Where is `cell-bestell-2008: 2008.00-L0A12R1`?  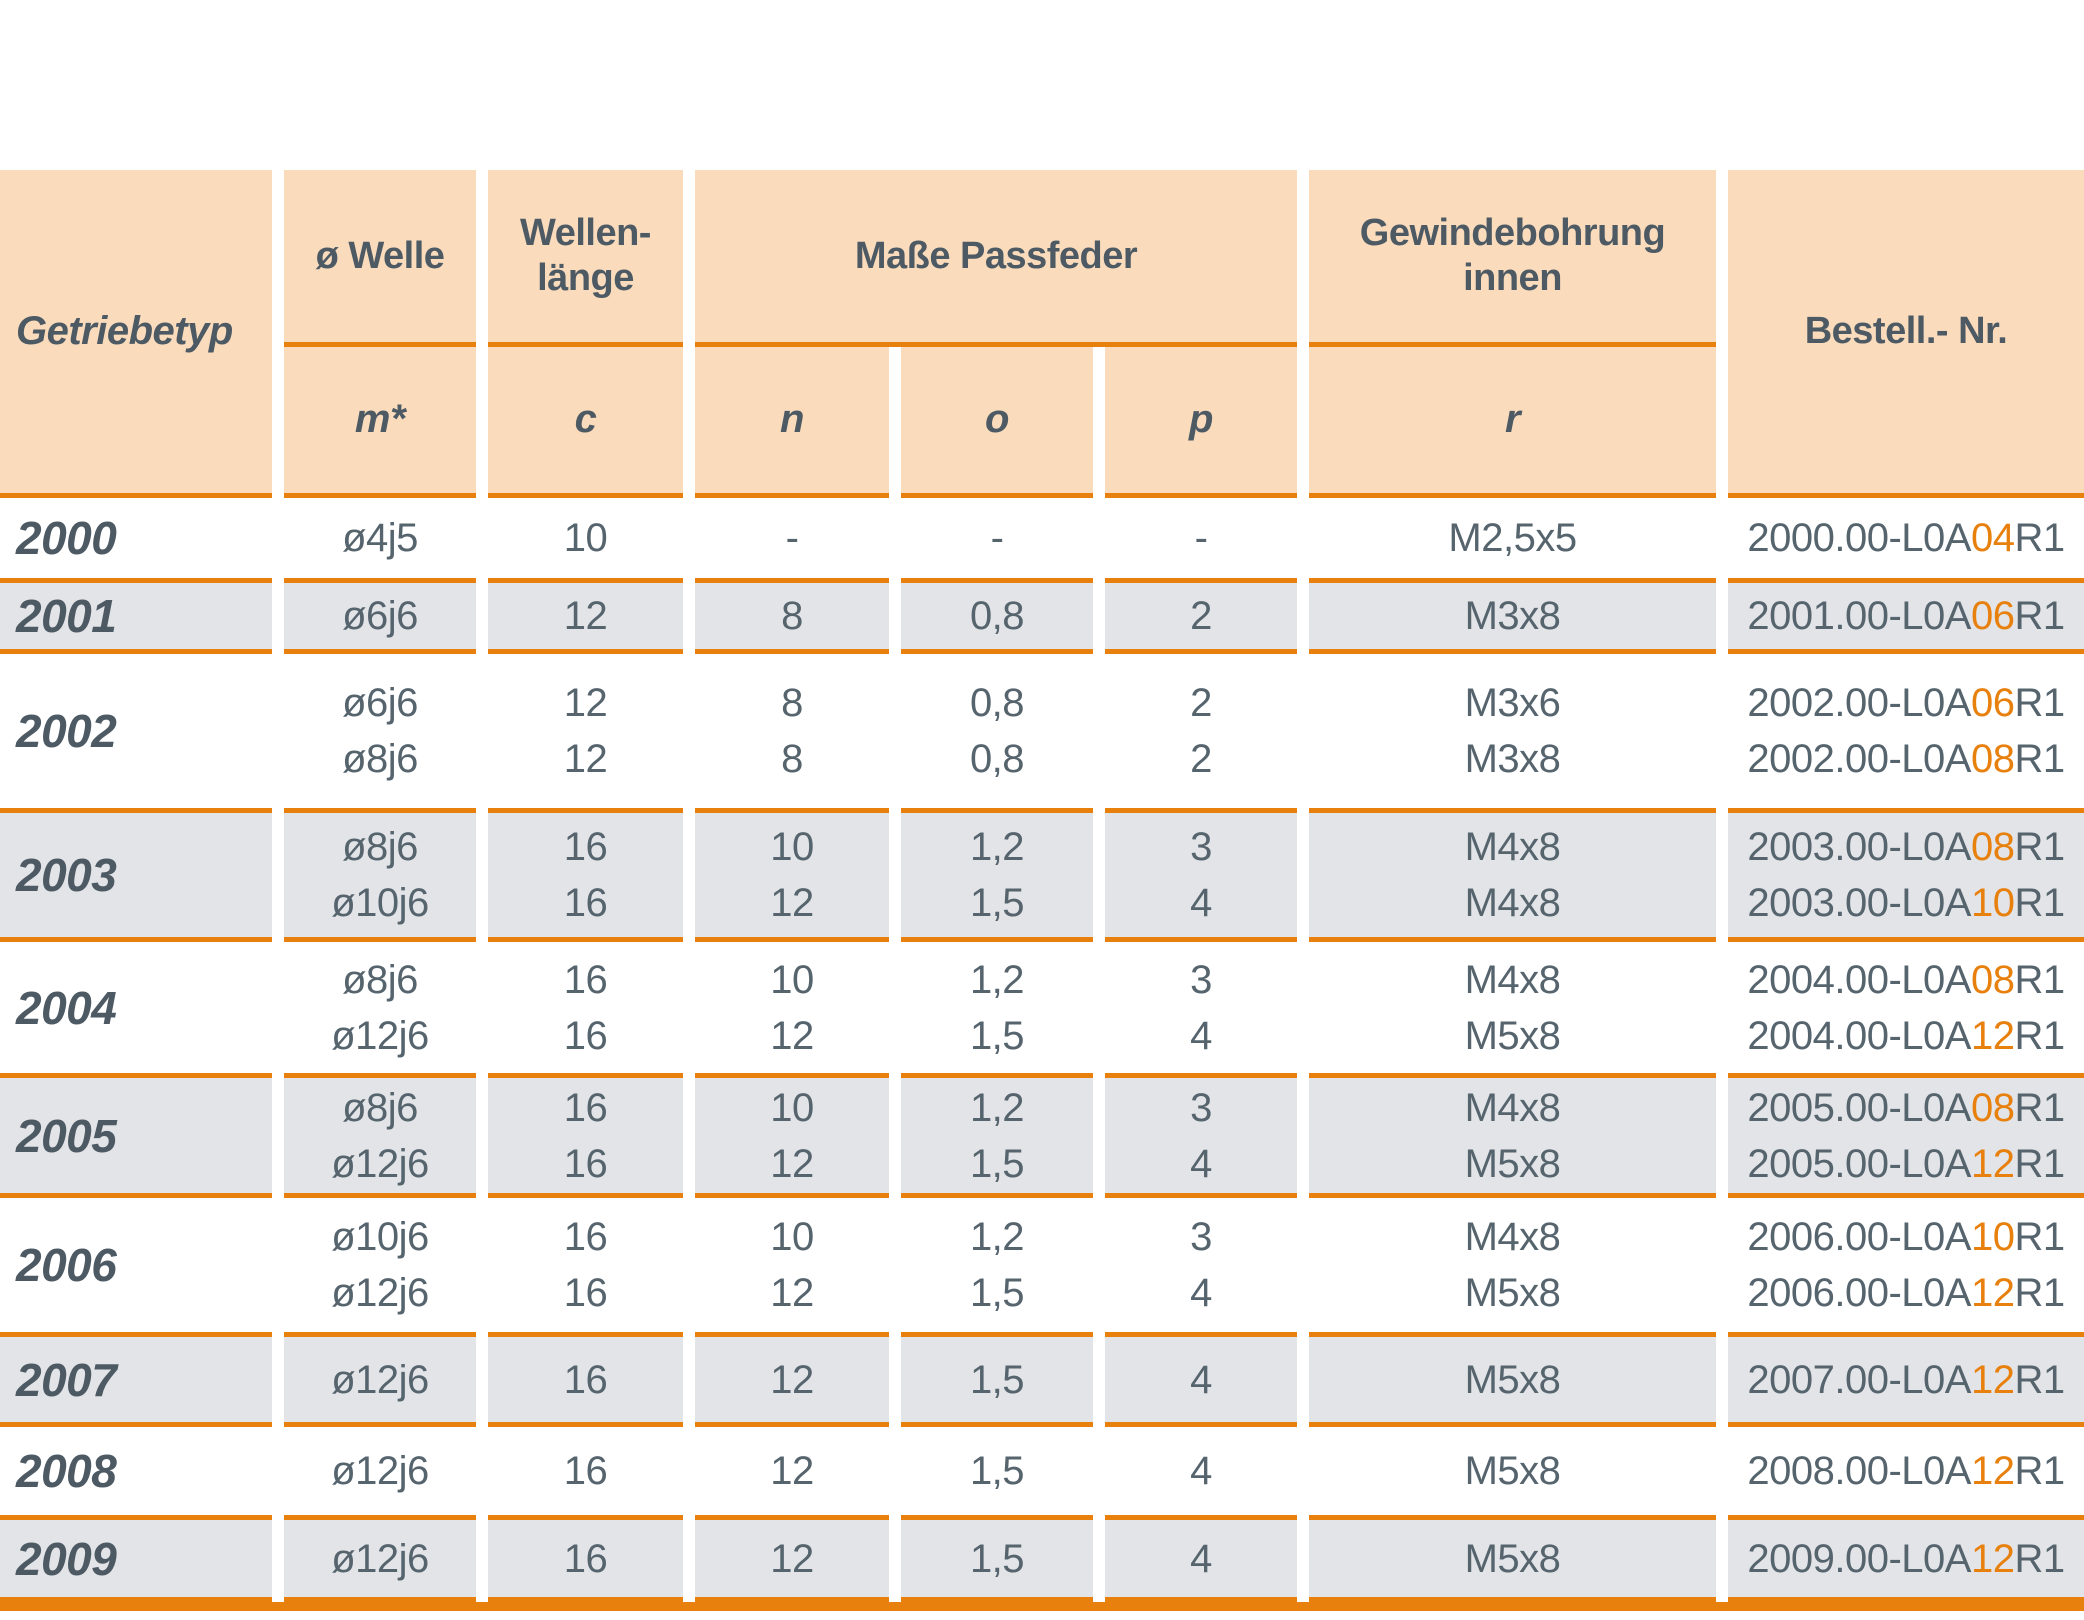
cell-bestell-2008: 2008.00-L0A12R1 is located at coordinates (1906, 1471).